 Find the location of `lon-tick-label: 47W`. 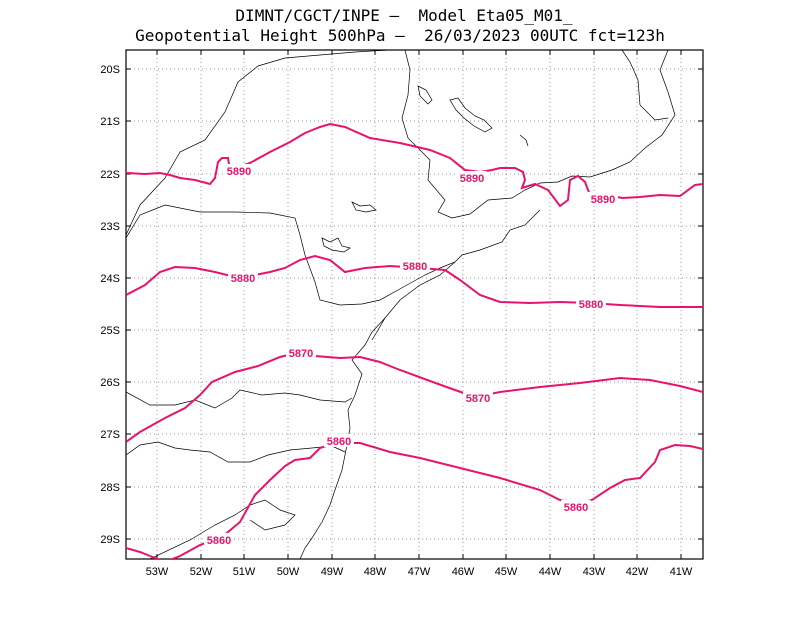

lon-tick-label: 47W is located at coordinates (419, 572).